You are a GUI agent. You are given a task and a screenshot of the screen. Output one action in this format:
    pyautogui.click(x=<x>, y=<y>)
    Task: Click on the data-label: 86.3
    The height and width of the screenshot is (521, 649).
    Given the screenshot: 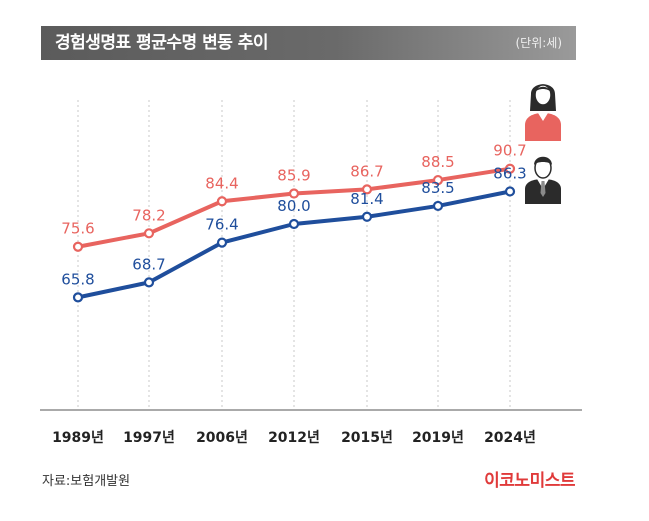 What is the action you would take?
    pyautogui.click(x=509, y=173)
    